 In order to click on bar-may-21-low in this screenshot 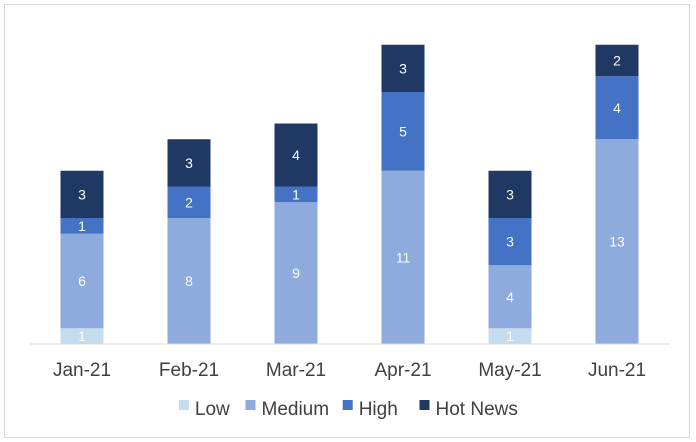, I will do `click(510, 336)`.